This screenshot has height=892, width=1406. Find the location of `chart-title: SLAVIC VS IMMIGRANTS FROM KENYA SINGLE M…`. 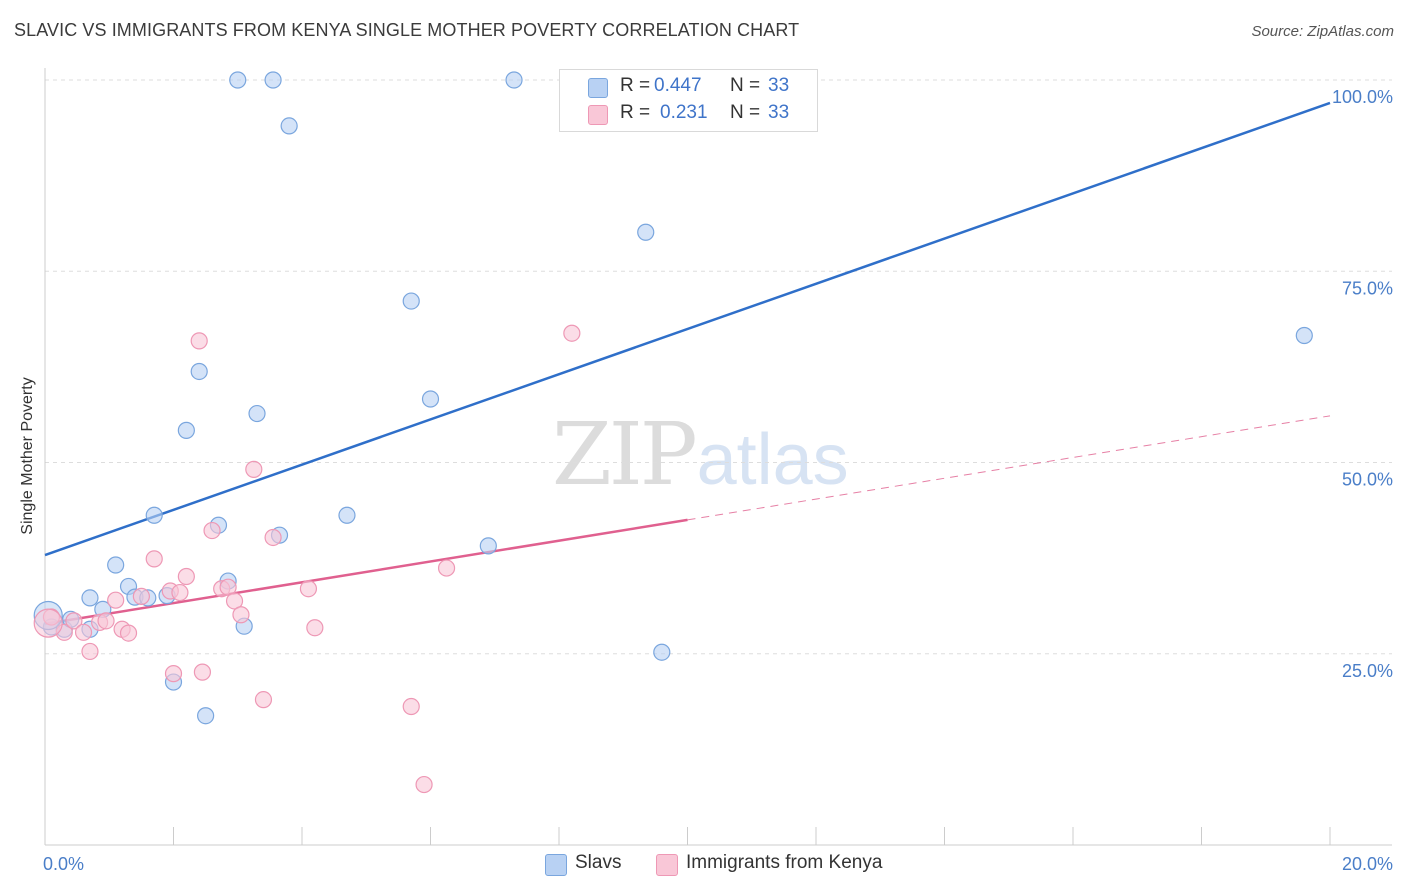

chart-title: SLAVIC VS IMMIGRANTS FROM KENYA SINGLE M… is located at coordinates (407, 30).